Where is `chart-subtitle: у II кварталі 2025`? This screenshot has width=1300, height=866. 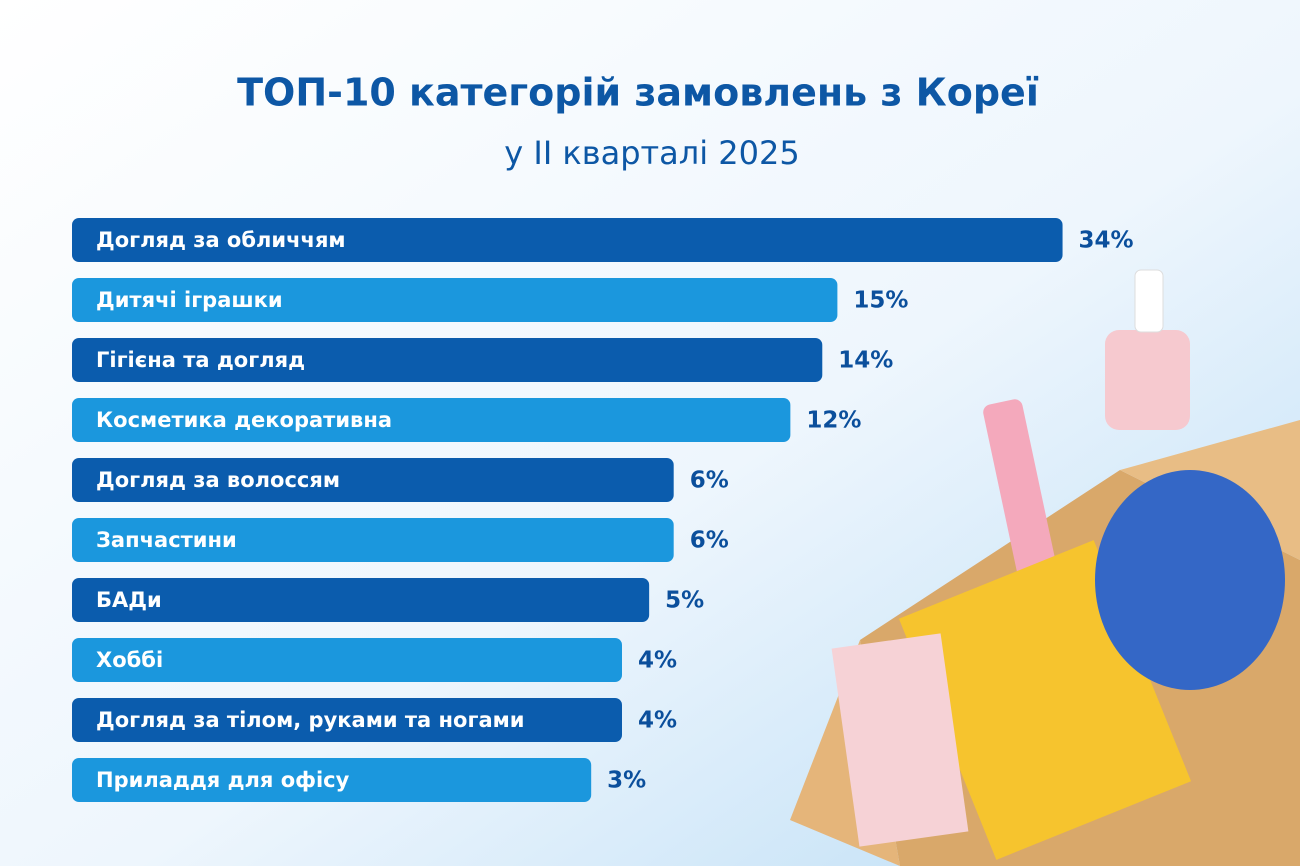
chart-subtitle: у II кварталі 2025 is located at coordinates (651, 153).